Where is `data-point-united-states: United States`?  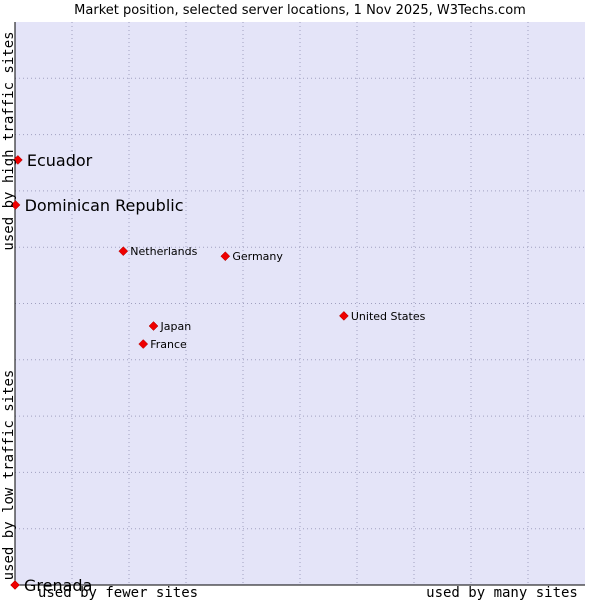
data-point-united-states: United States is located at coordinates (382, 316).